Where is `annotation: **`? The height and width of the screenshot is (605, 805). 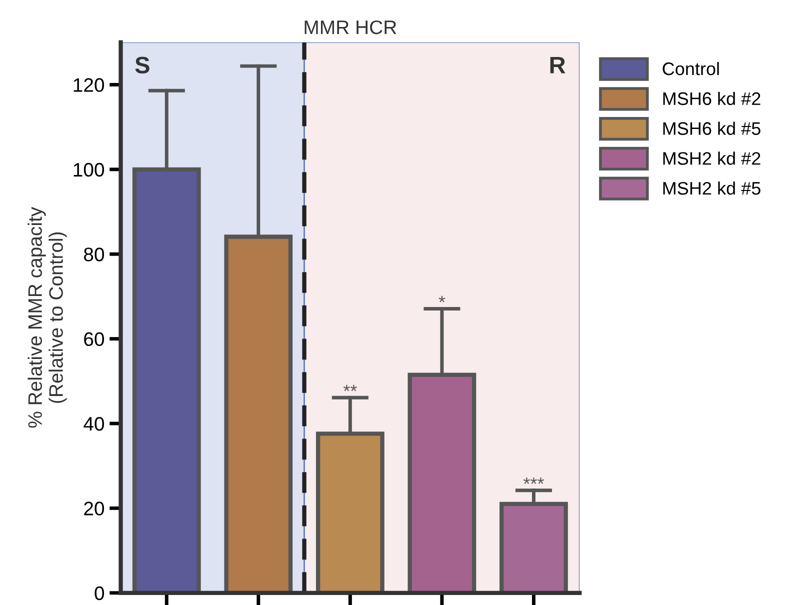
annotation: ** is located at coordinates (350, 388).